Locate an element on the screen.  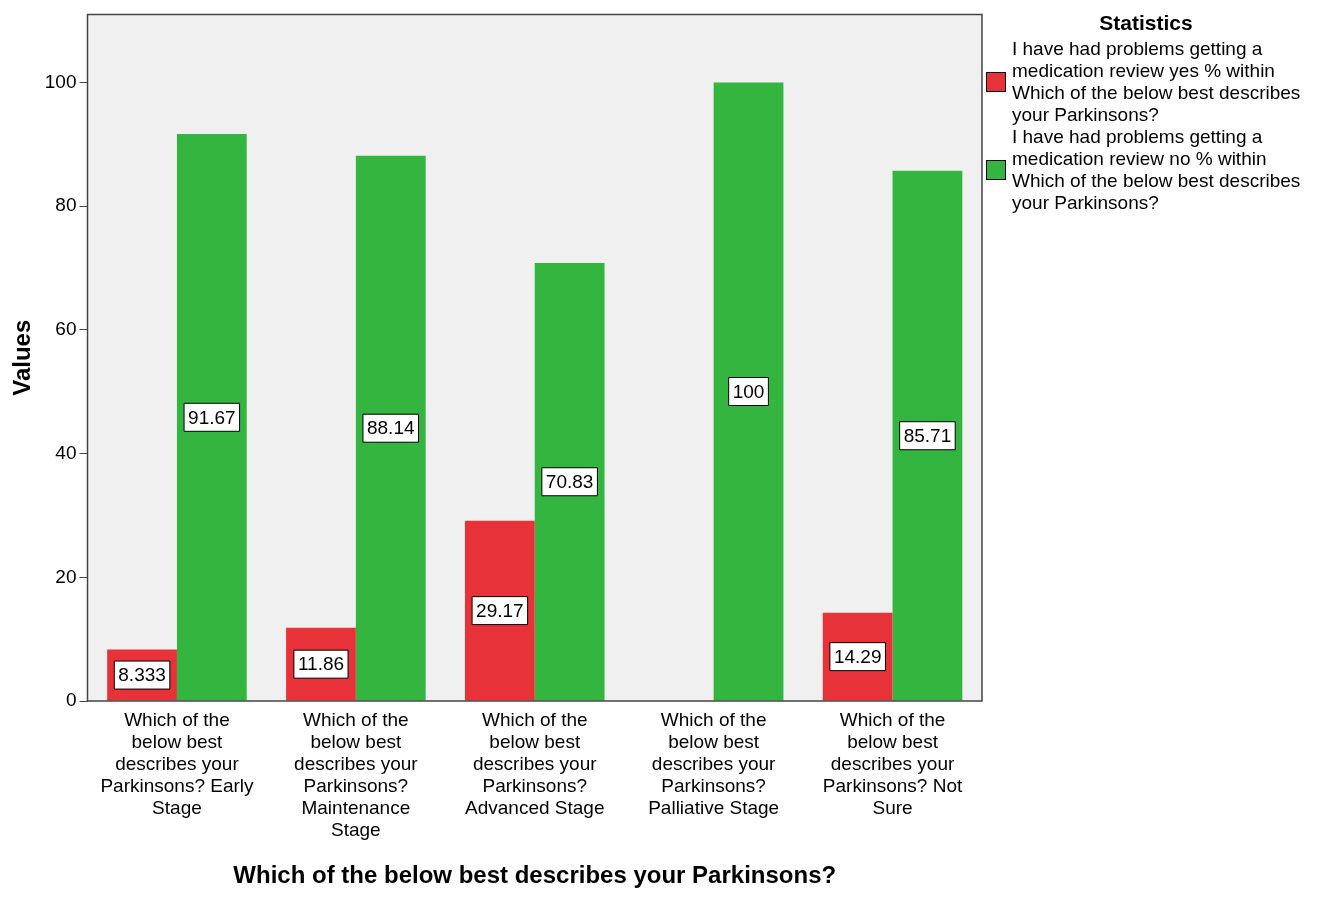
y-tick-label: 0 is located at coordinates (71, 700).